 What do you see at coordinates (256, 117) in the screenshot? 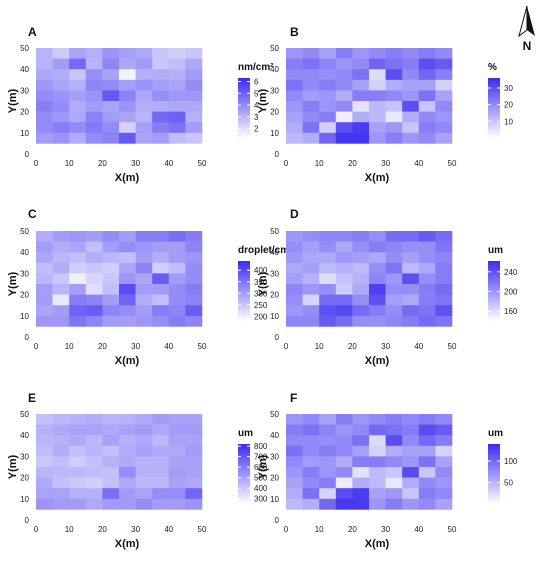
I see `legend-tick-label: 3` at bounding box center [256, 117].